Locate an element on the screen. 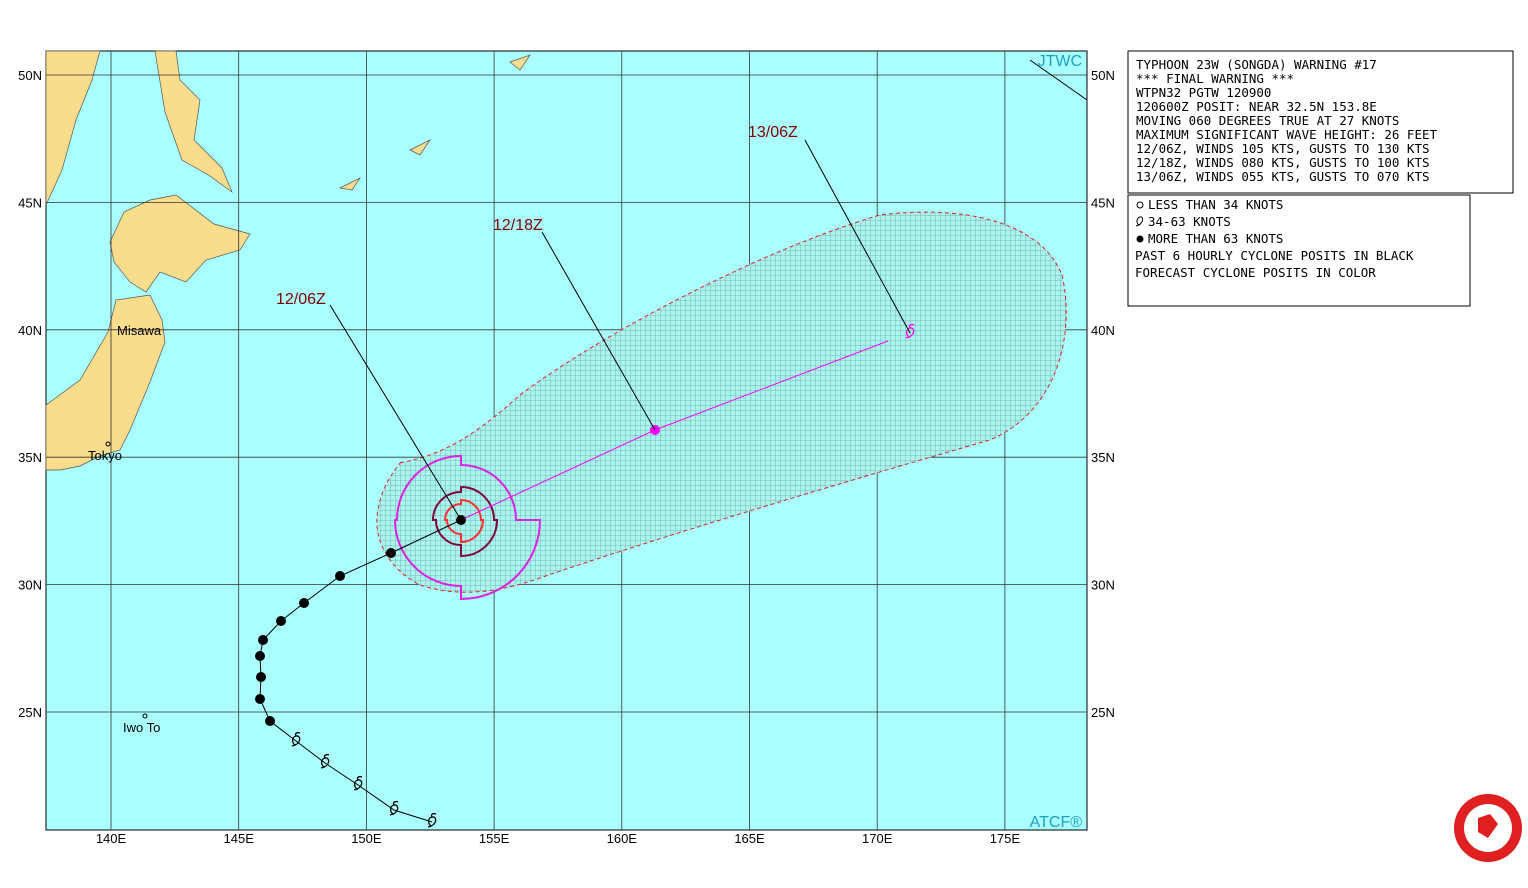 The width and height of the screenshot is (1528, 888). lon-label: 175E is located at coordinates (1005, 838).